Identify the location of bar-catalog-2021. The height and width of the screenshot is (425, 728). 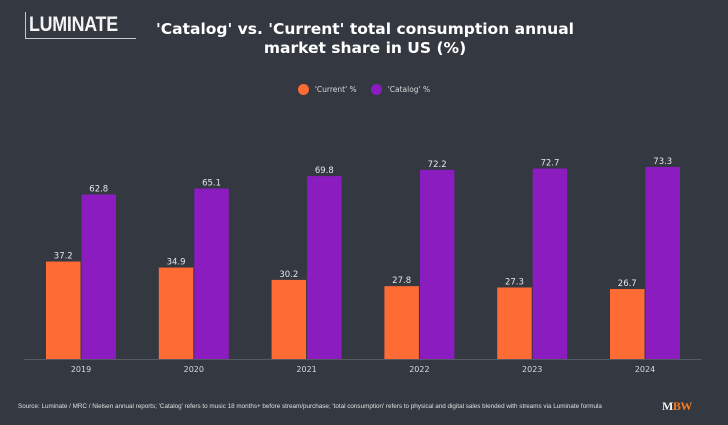
(324, 267).